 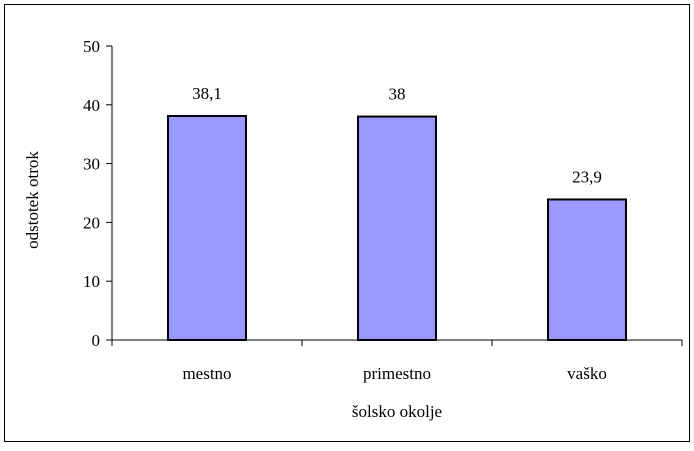 I want to click on y-tick-label: 0, so click(x=96, y=340).